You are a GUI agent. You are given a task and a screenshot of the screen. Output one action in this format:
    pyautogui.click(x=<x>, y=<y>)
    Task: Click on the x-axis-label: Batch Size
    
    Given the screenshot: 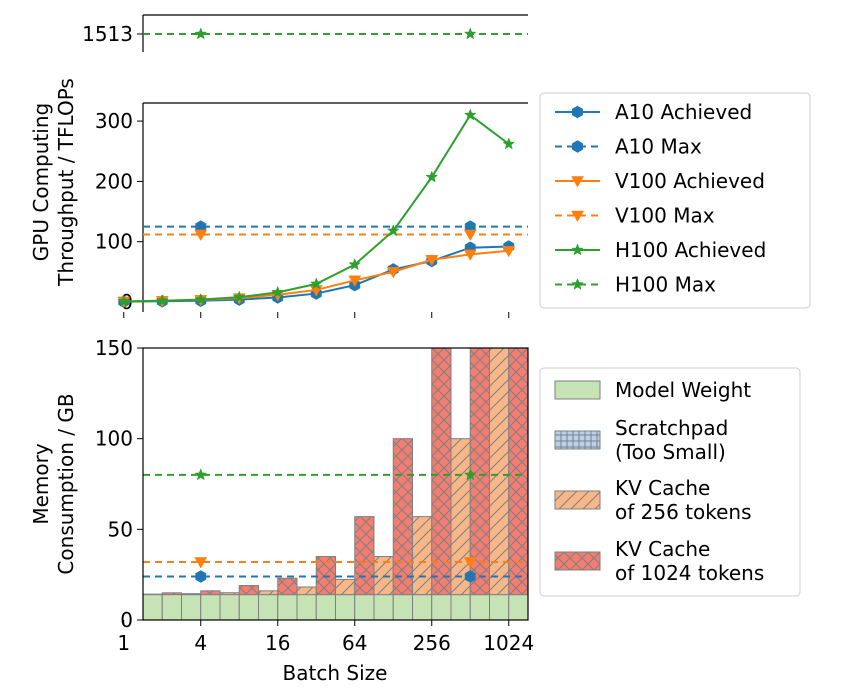 What is the action you would take?
    pyautogui.click(x=335, y=673)
    